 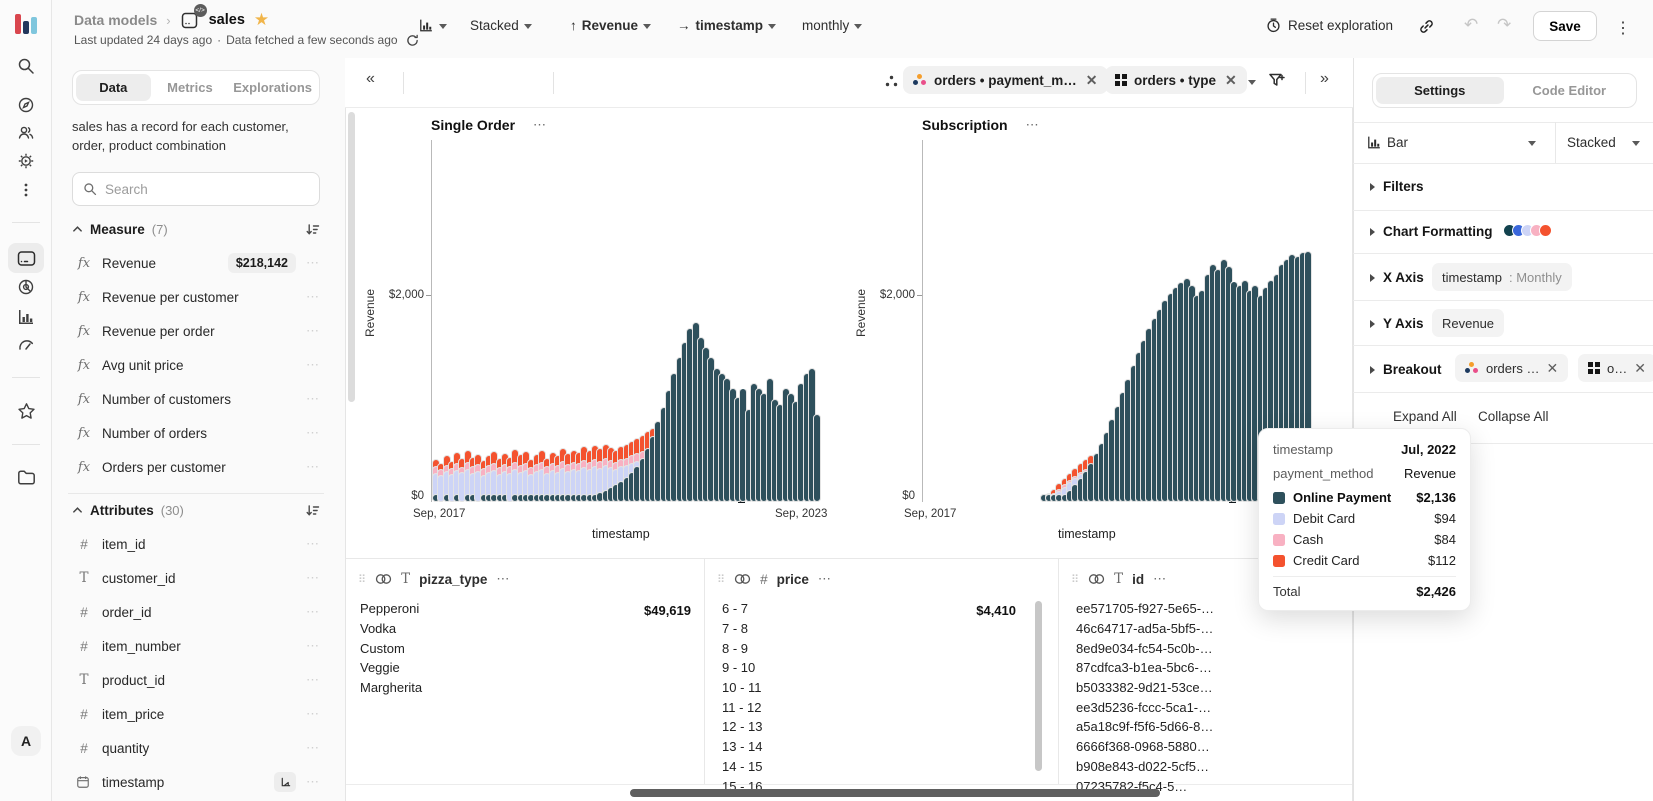 What do you see at coordinates (196, 365) in the screenshot?
I see `measure-row-avg-unit-price: fx Avg unit price ⋯` at bounding box center [196, 365].